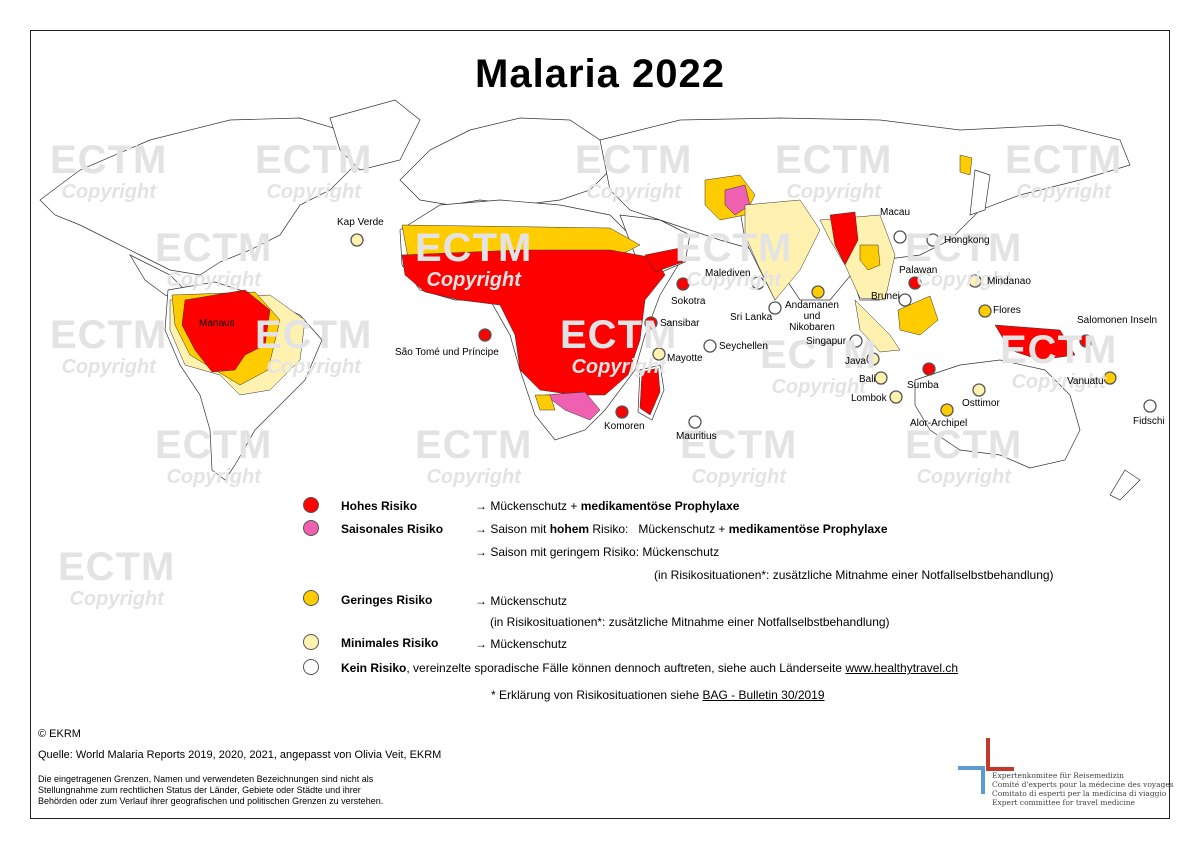 This screenshot has width=1200, height=849. What do you see at coordinates (826, 341) in the screenshot?
I see `label-singapur: Singapur` at bounding box center [826, 341].